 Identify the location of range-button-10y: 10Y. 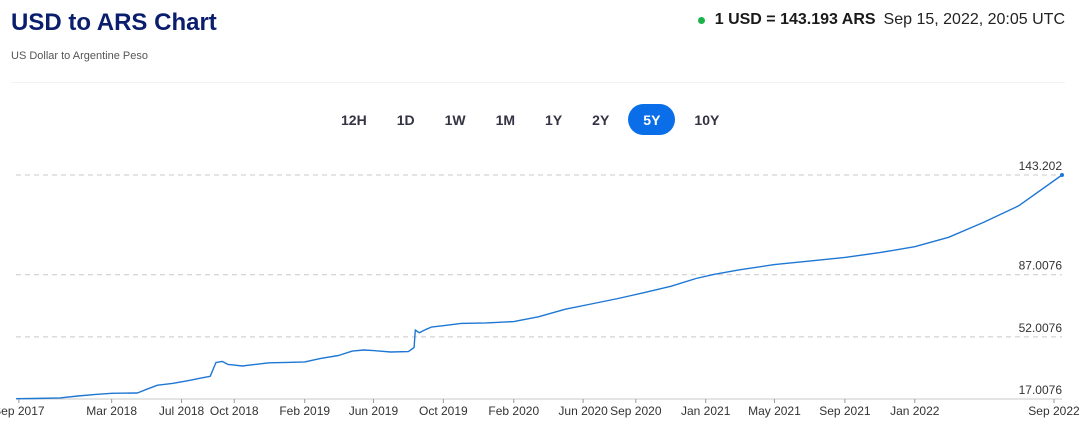
(706, 119).